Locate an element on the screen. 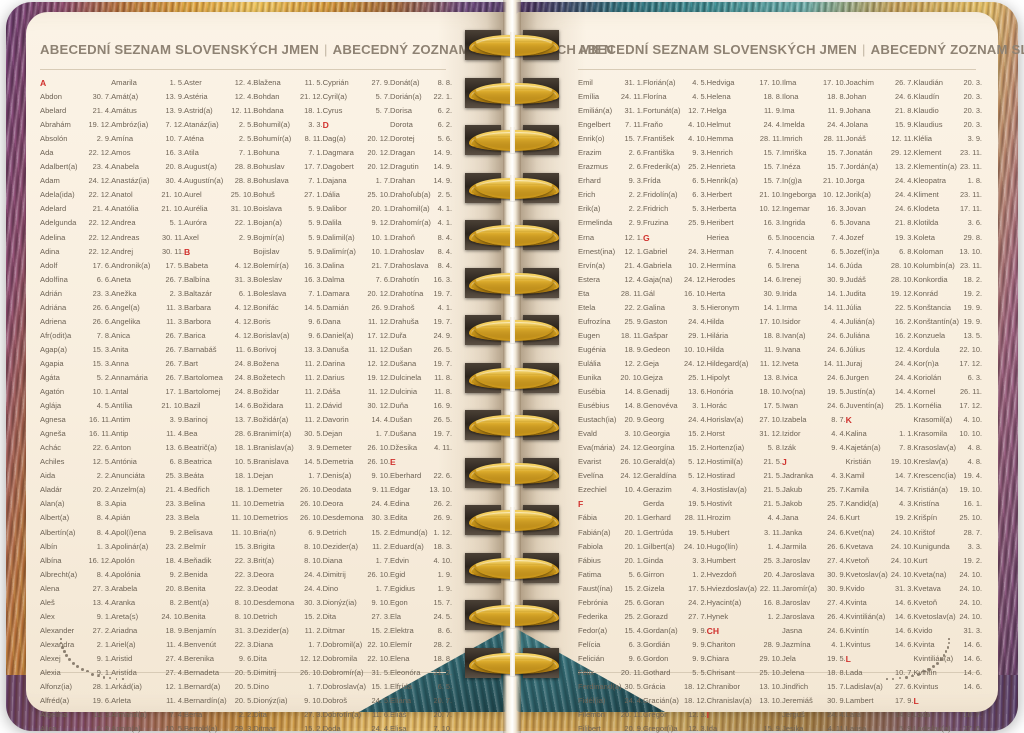 The image size is (1024, 733). name-entry-row: Beňadik 22. 3. is located at coordinates (218, 561).